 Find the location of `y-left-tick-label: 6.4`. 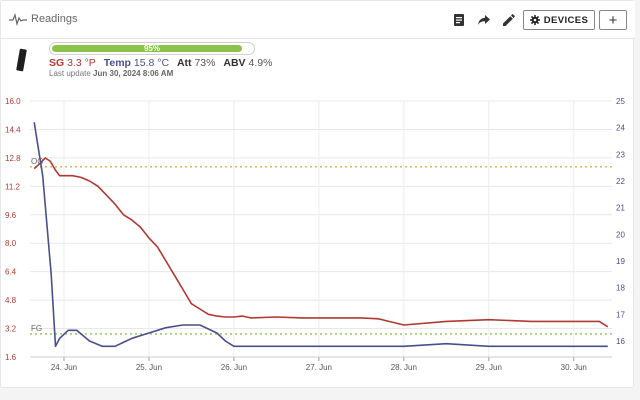

y-left-tick-label: 6.4 is located at coordinates (11, 272).